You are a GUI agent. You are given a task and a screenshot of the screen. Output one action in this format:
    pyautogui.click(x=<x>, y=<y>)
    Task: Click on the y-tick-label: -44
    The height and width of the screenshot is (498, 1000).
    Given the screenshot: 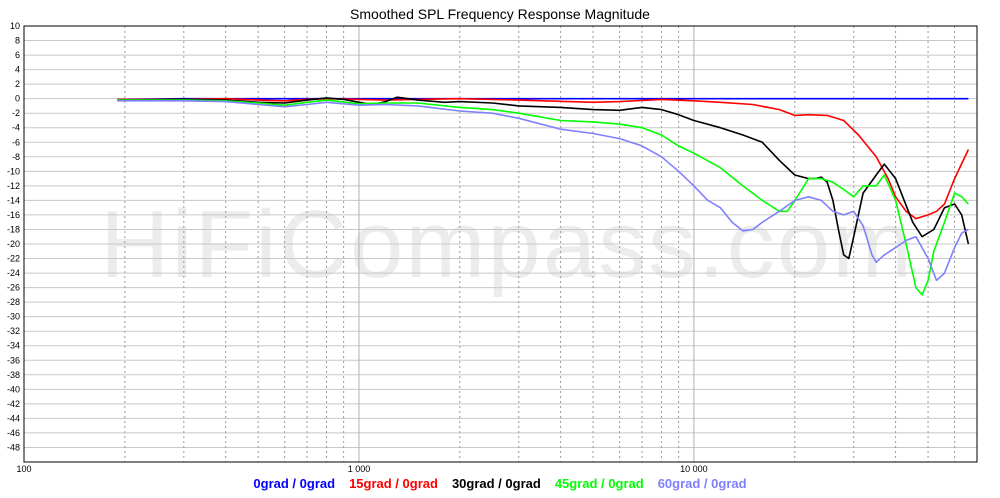 What is the action you would take?
    pyautogui.click(x=13, y=418)
    